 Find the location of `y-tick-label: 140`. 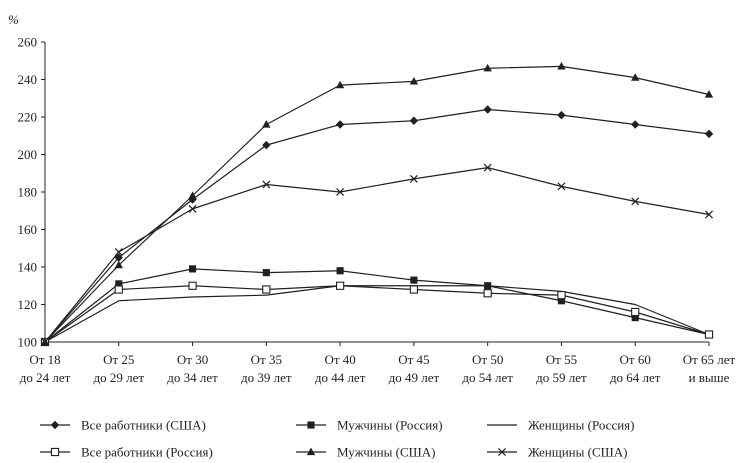

y-tick-label: 140 is located at coordinates (28, 267).